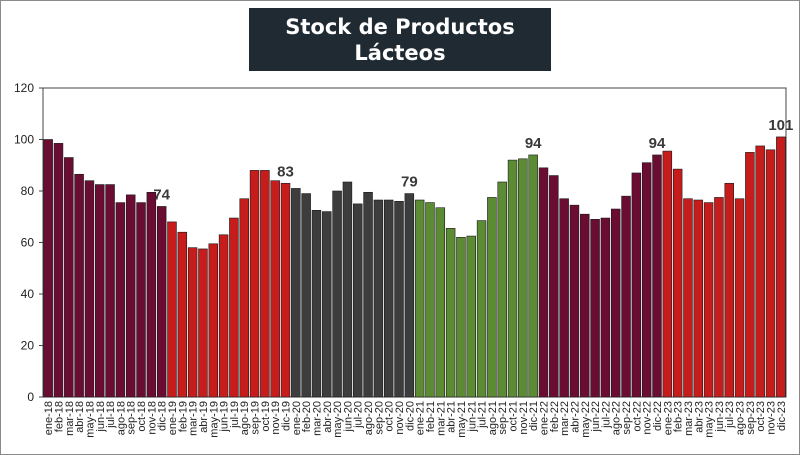 Image resolution: width=800 pixels, height=455 pixels. Describe the element at coordinates (720, 417) in the screenshot. I see `x-tick-label: jun-23` at that location.